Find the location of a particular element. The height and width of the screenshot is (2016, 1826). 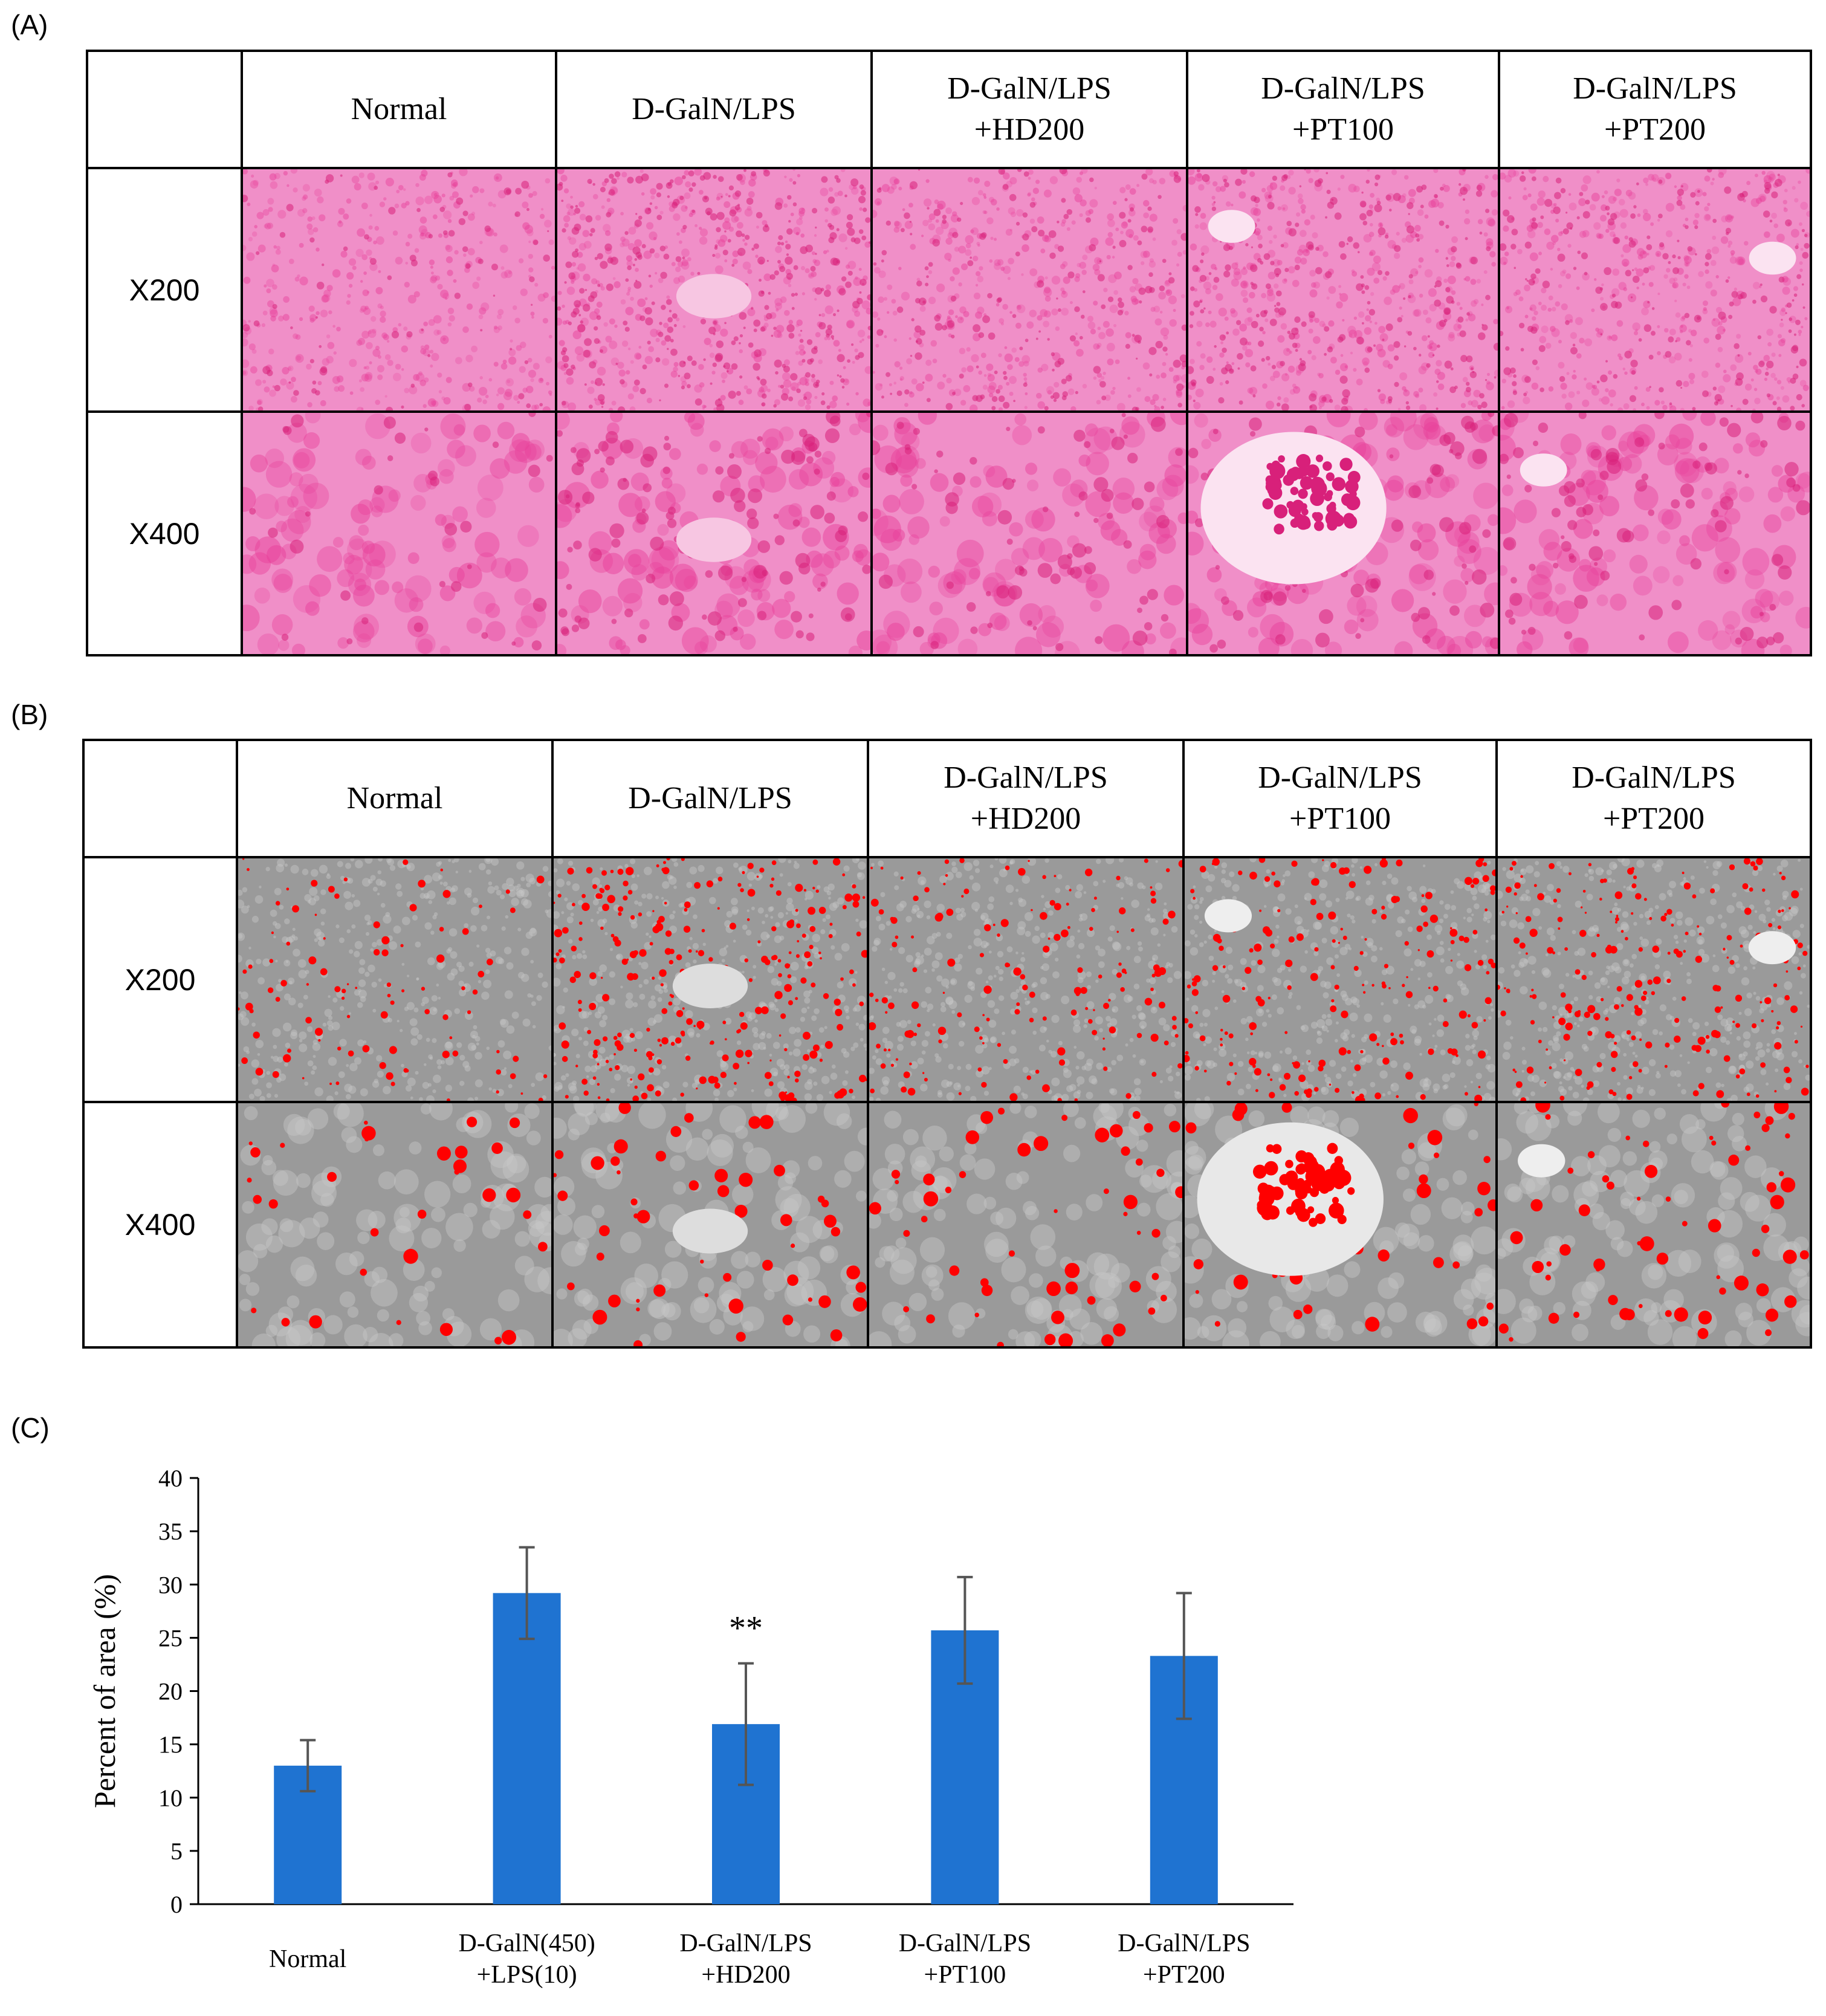

mask-image-pt200-x400 is located at coordinates (1653, 1225).